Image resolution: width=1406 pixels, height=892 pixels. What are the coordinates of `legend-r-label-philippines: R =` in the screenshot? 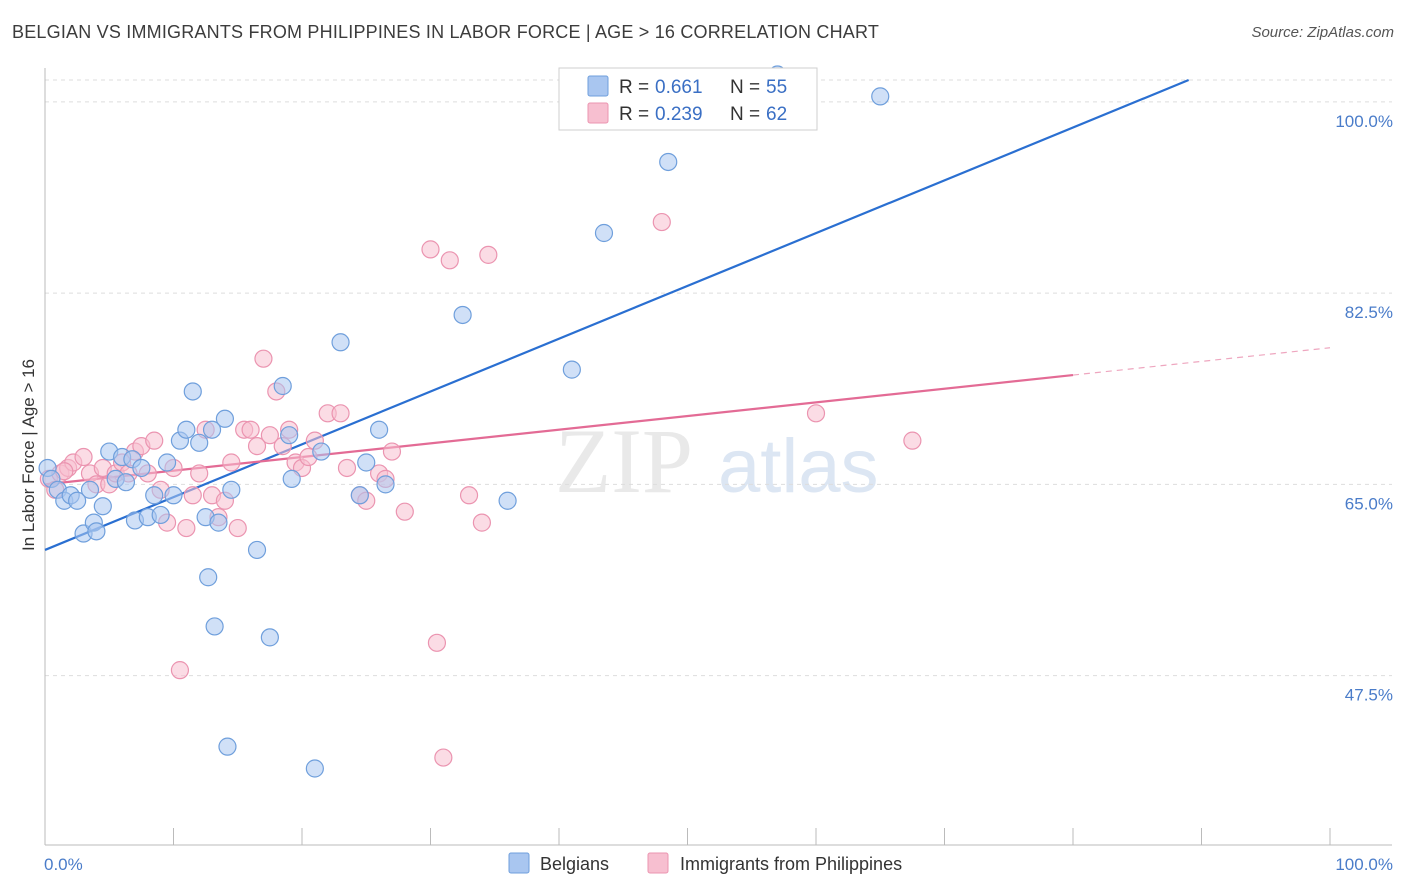 It's located at (634, 114).